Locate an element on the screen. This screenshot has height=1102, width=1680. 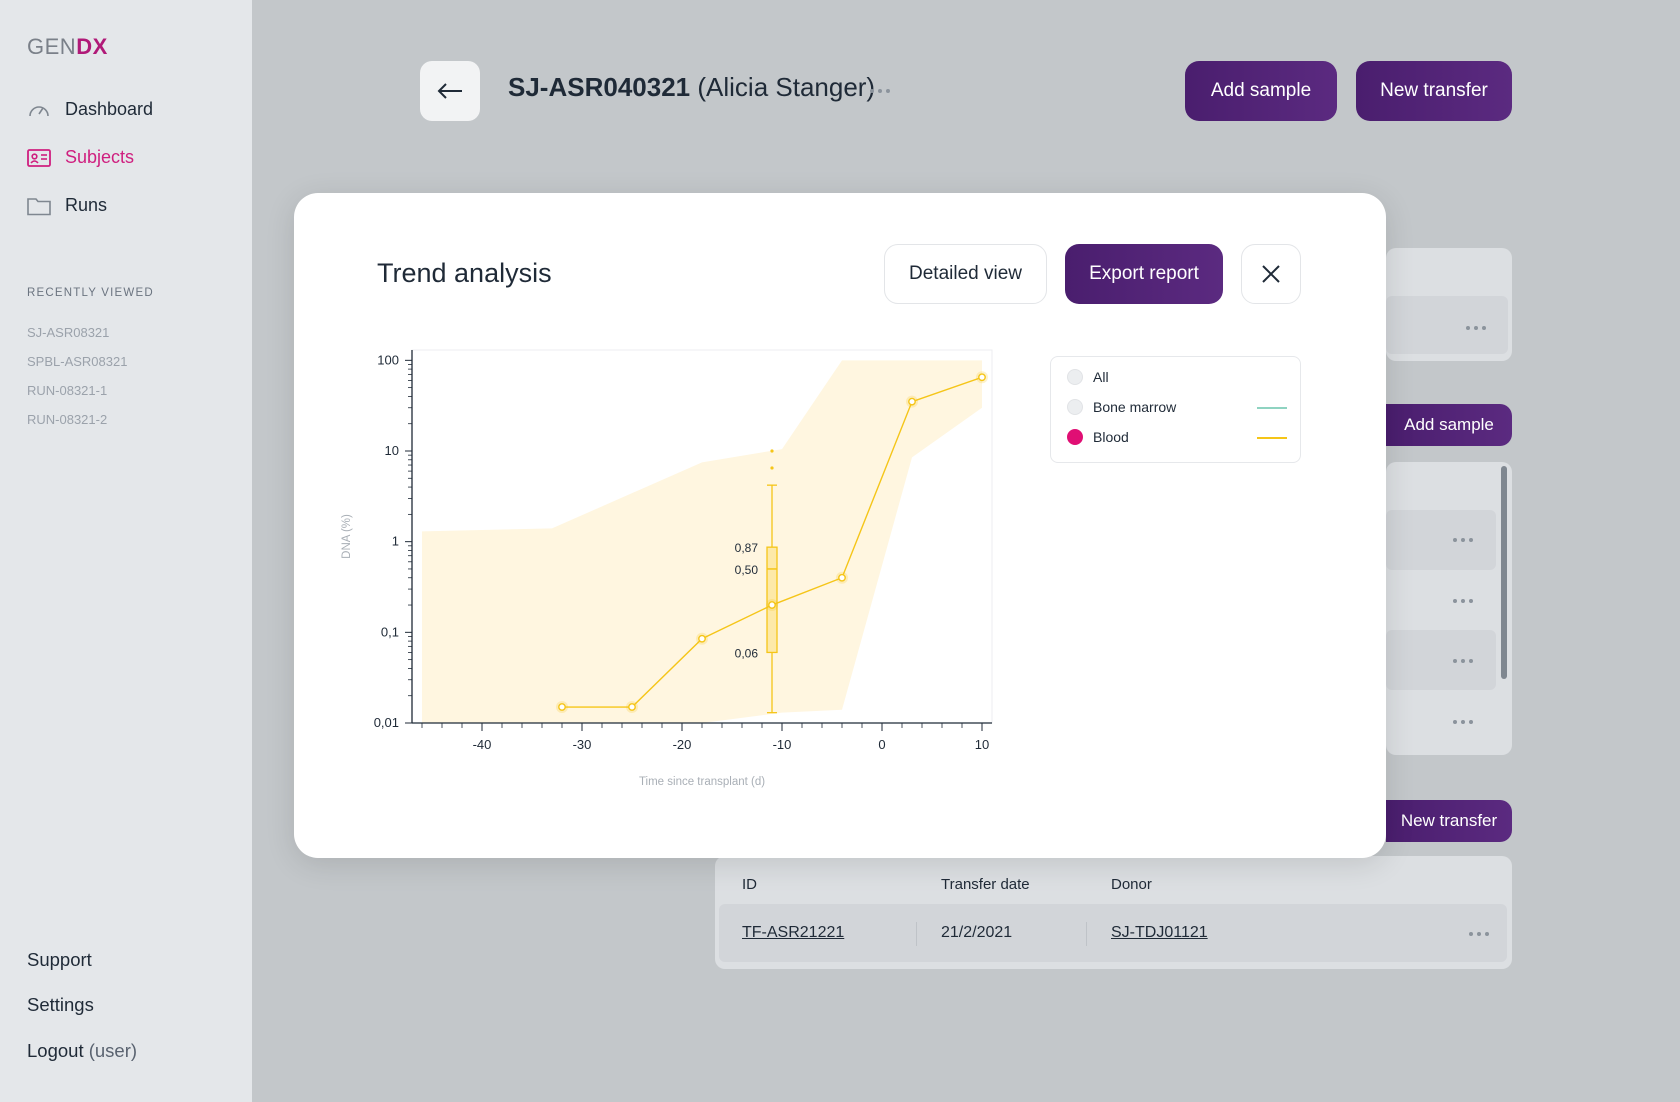
x-tick-label: -20 is located at coordinates (682, 744).